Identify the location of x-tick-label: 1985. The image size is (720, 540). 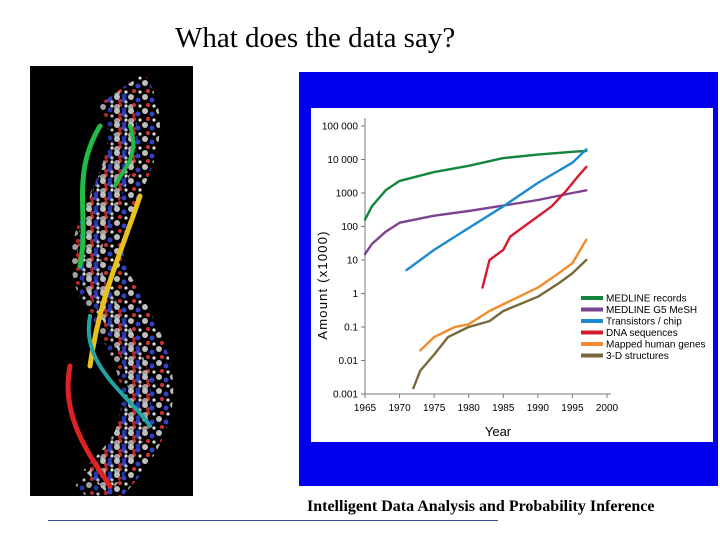
(503, 408).